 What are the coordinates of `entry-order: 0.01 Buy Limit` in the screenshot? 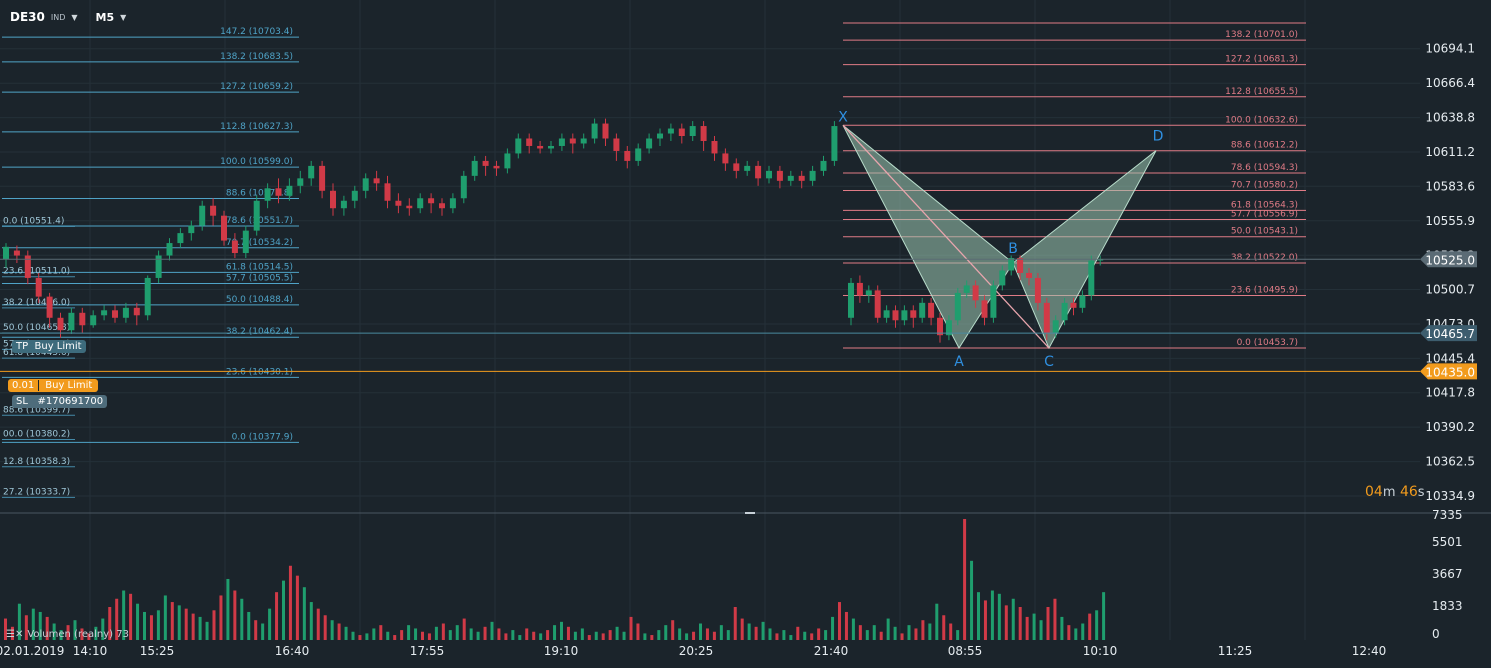 It's located at (53, 385).